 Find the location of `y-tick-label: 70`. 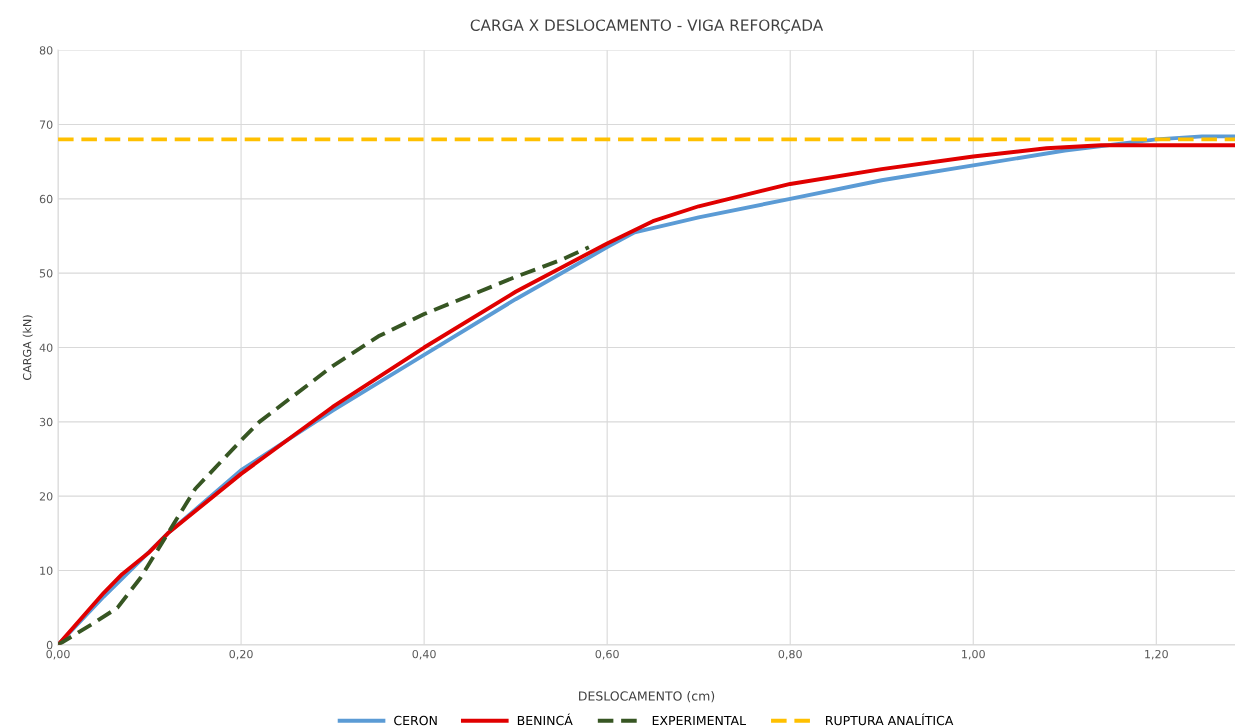

y-tick-label: 70 is located at coordinates (46, 124).